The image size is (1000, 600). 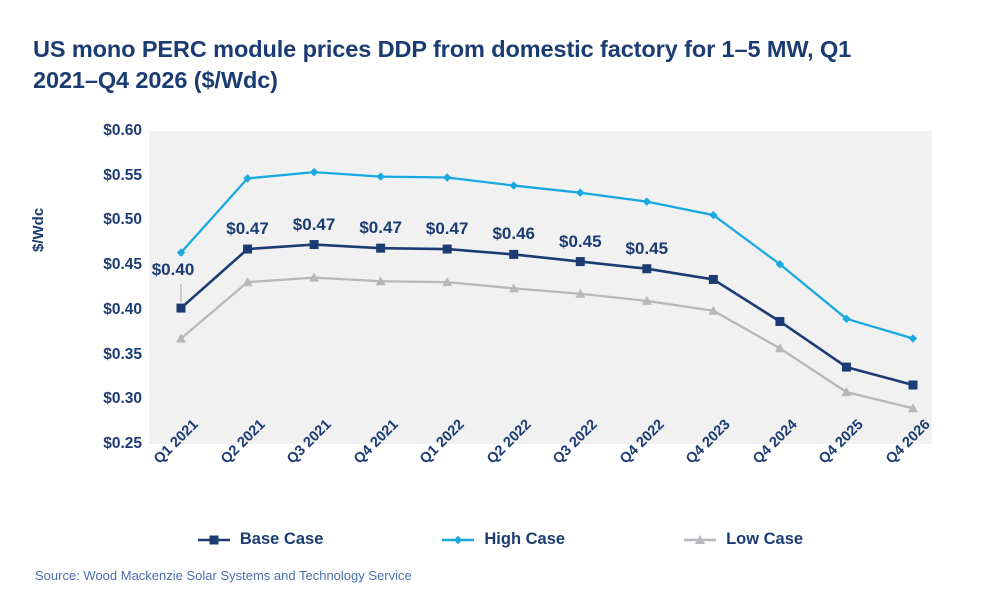 I want to click on y-axis-ticks: $0.60 $0.55 $0.50 $0.45 $0.40 $0.35 $0.30 $0.25, so click(x=102, y=300).